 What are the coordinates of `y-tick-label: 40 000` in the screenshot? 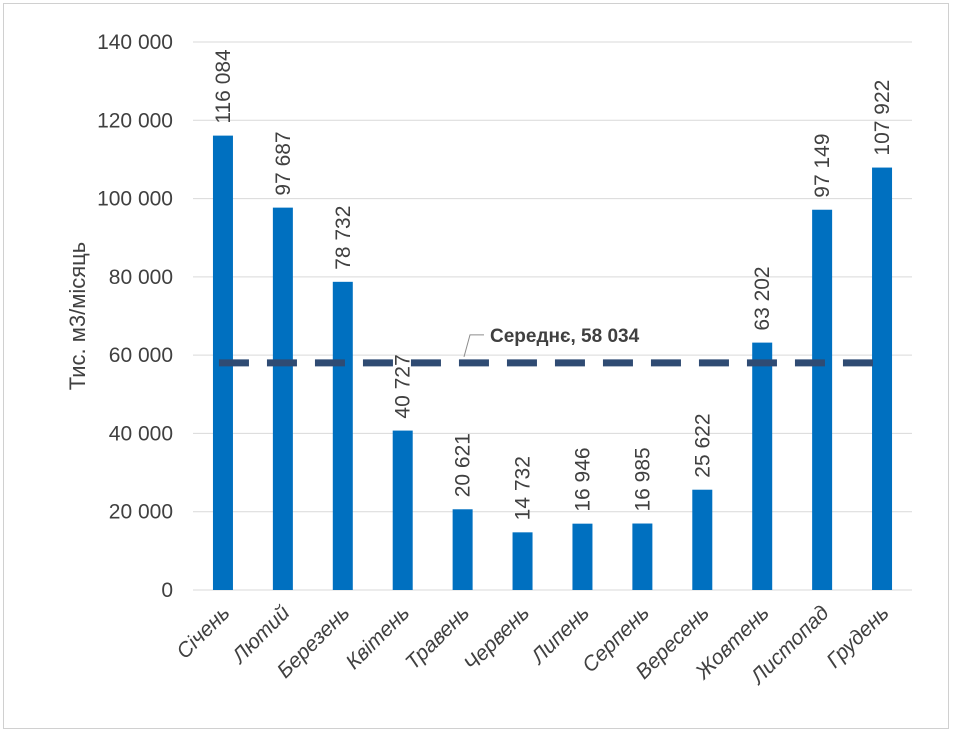 It's located at (141, 433).